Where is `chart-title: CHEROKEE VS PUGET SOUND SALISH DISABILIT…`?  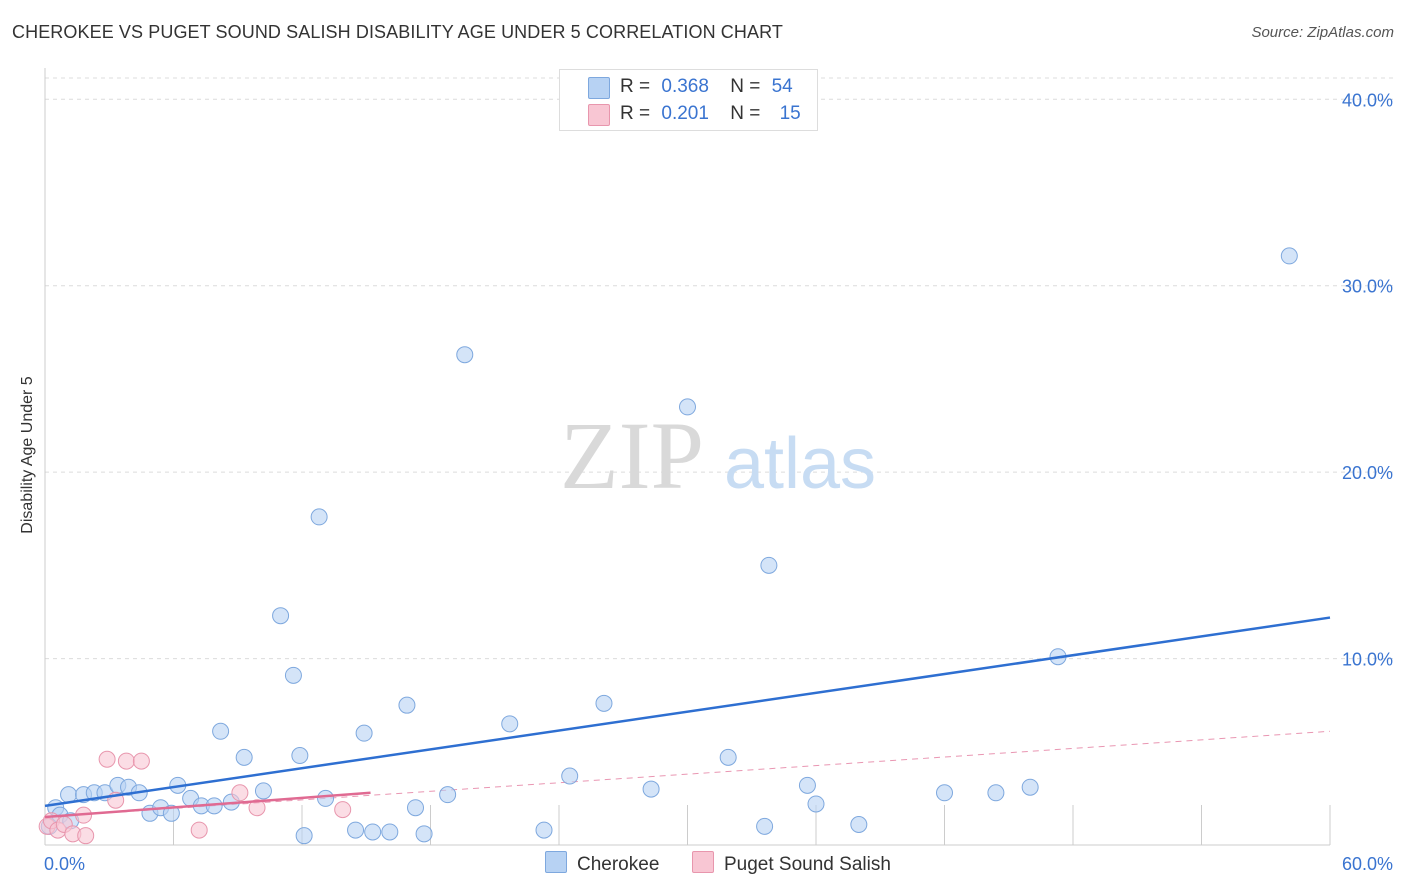
chart-title: CHEROKEE VS PUGET SOUND SALISH DISABILIT… is located at coordinates (397, 32).